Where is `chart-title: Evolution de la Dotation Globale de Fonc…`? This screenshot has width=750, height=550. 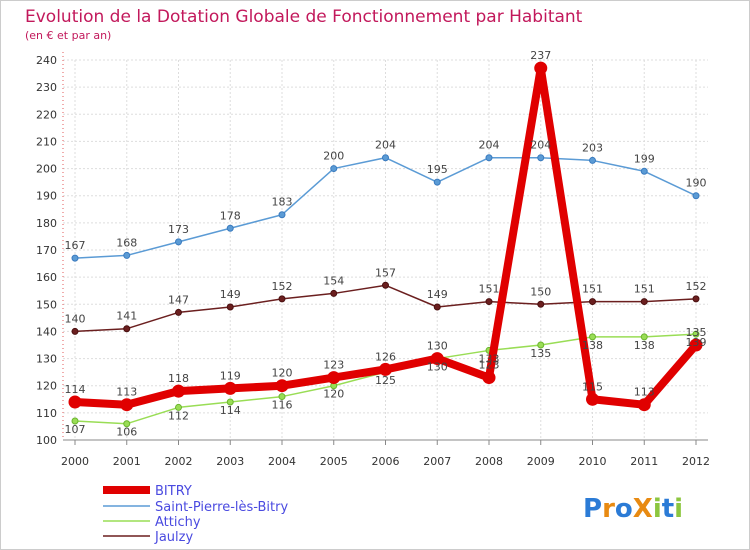
chart-title: Evolution de la Dotation Globale de Fonc… is located at coordinates (304, 17).